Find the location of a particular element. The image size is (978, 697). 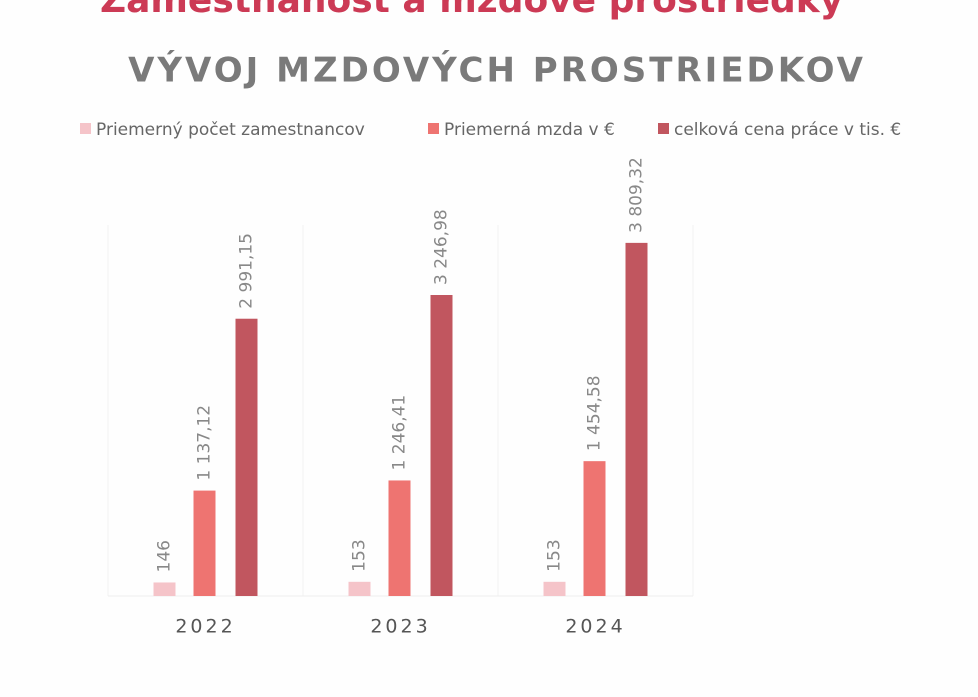

page-heading: Zamestnanosť a mzdové prostriedky is located at coordinates (471, 10).